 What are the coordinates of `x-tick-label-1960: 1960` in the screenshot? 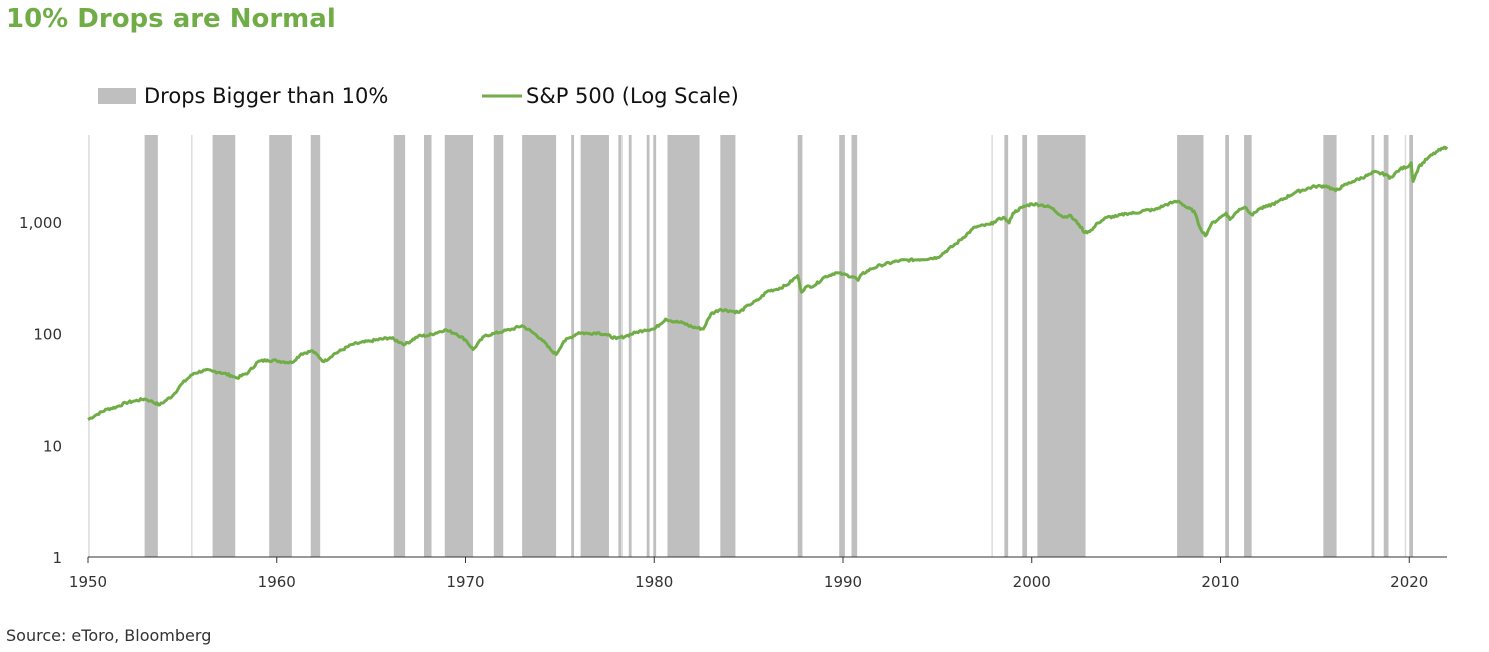 It's located at (277, 582).